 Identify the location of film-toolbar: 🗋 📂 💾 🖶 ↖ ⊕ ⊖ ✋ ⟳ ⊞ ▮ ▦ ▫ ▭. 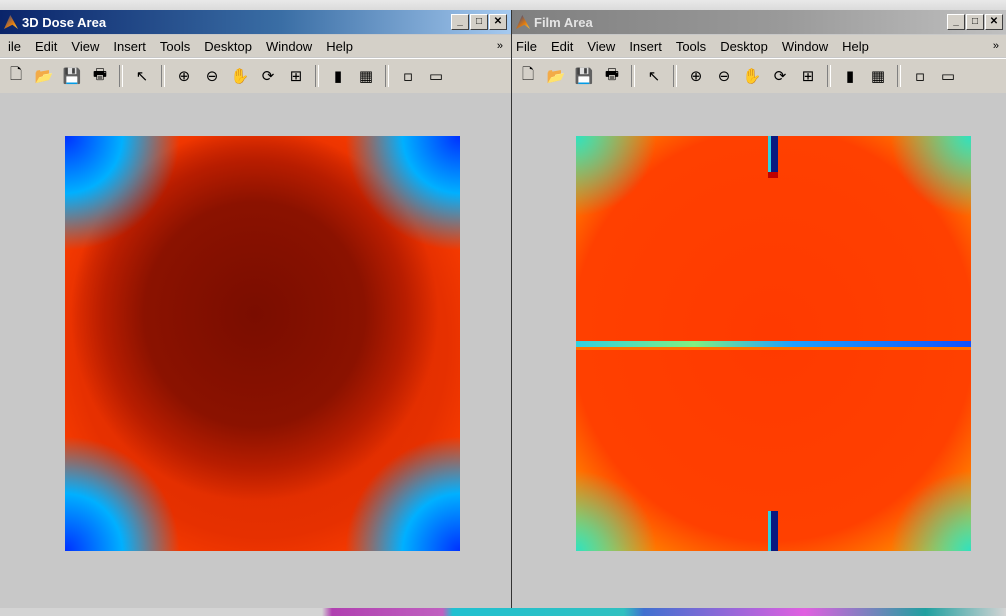
(759, 76).